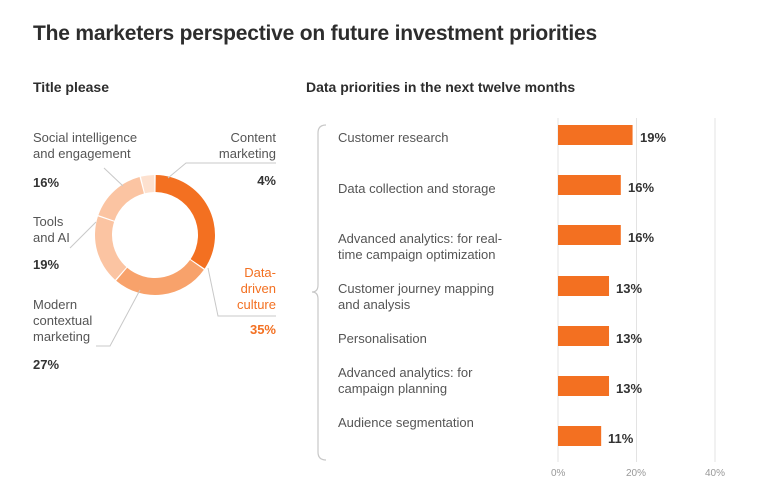 The image size is (768, 501). Describe the element at coordinates (584, 386) in the screenshot. I see `bar-advanced-analytics-for-campaign-planning` at that location.